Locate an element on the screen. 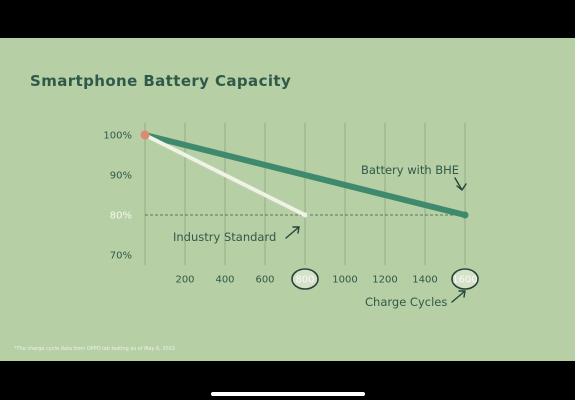  home-indicator is located at coordinates (288, 394).